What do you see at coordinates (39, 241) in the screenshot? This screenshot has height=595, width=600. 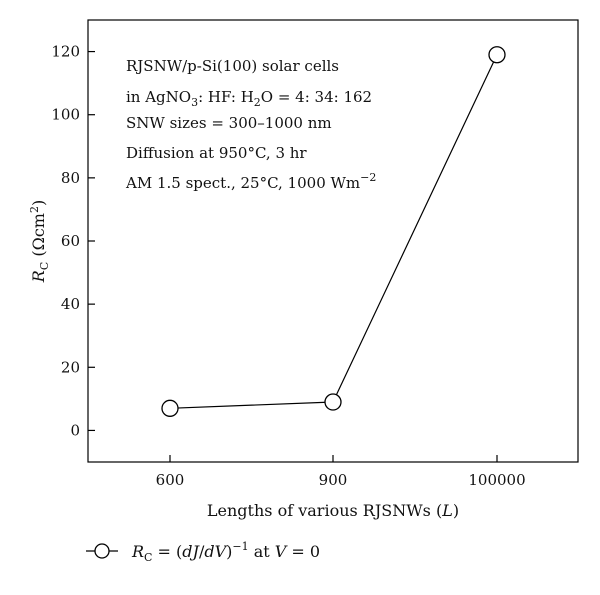 I see `y-axis-title: RC (Ωcm2)` at bounding box center [39, 241].